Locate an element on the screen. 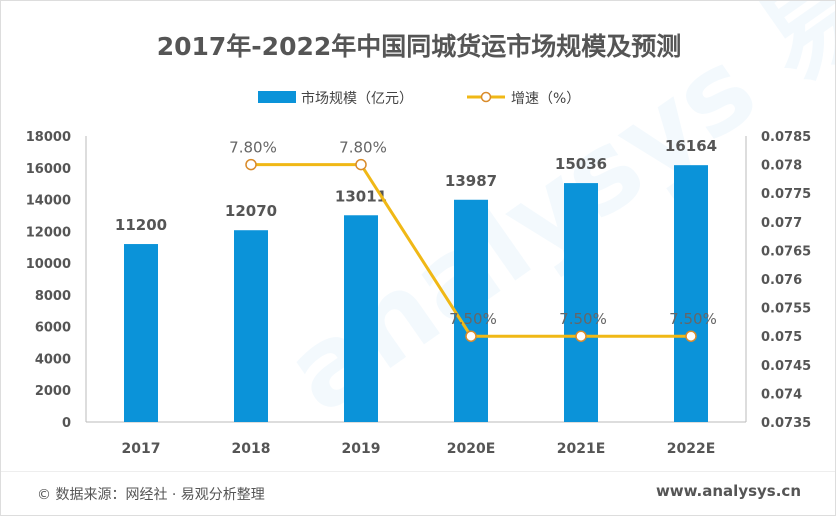 This screenshot has width=836, height=516. x-tick: 2018 is located at coordinates (251, 449).